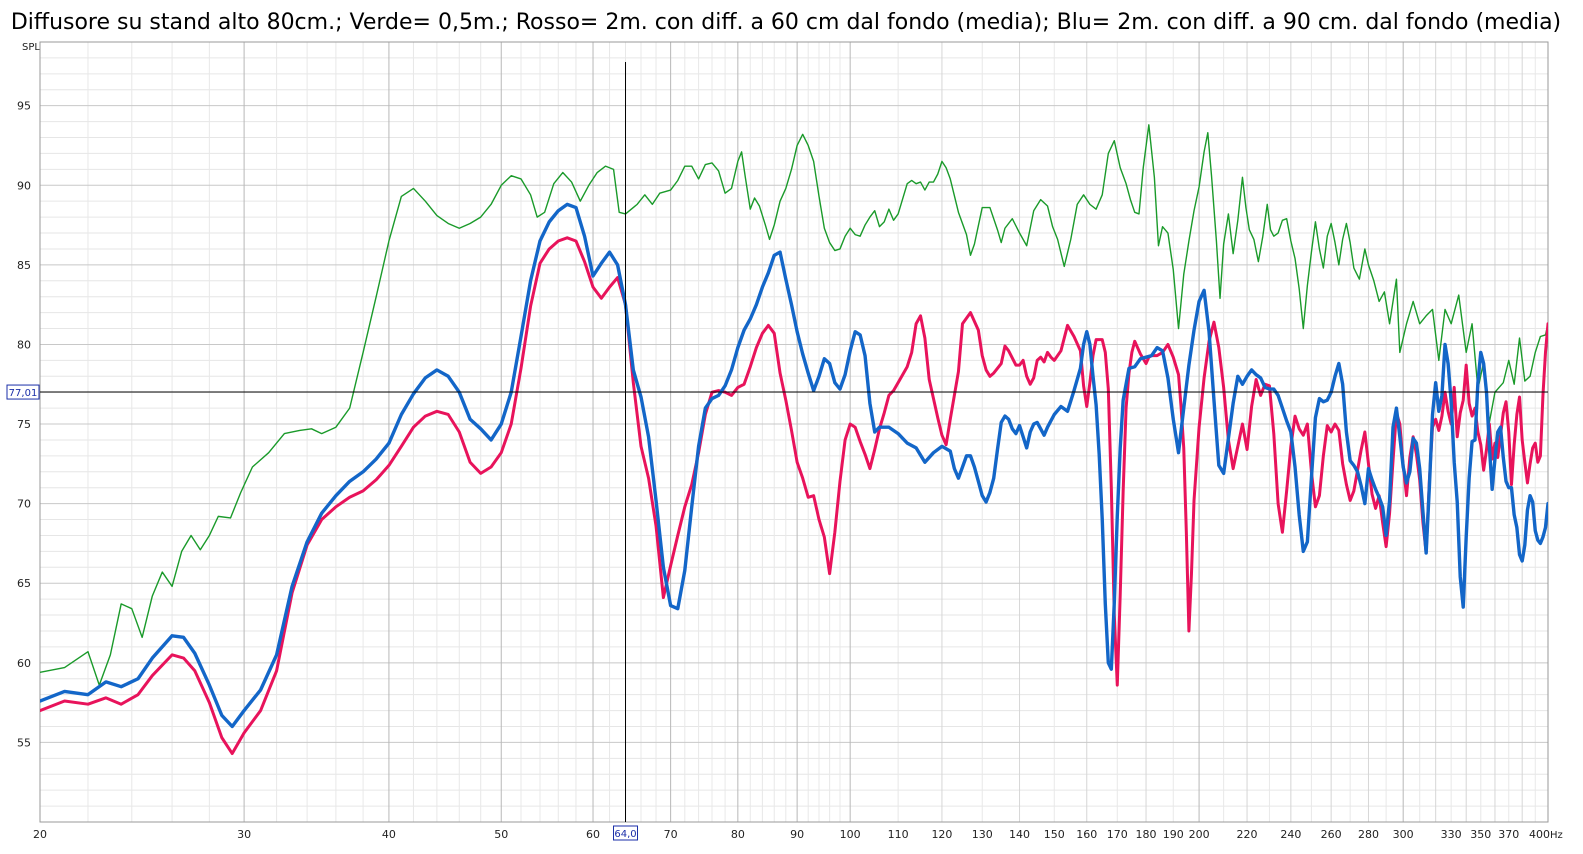 This screenshot has width=1583, height=854. I want to click on x-tick-label: 70, so click(671, 834).